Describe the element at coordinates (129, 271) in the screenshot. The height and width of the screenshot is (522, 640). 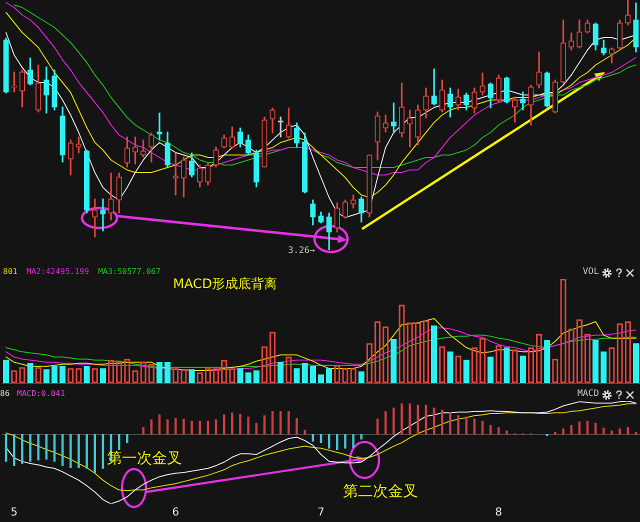
I see `text: MA3:50577.067` at that location.